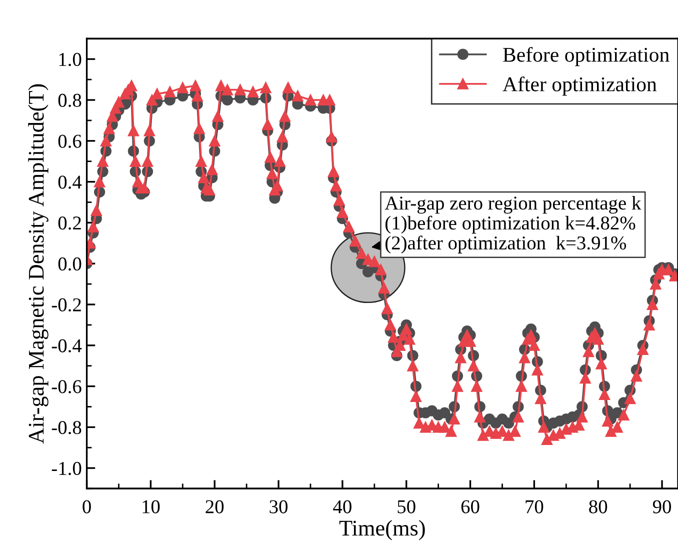 Image resolution: width=678 pixels, height=552 pixels. Describe the element at coordinates (66, 305) in the screenshot. I see `y-tick-label: -0.2` at that location.